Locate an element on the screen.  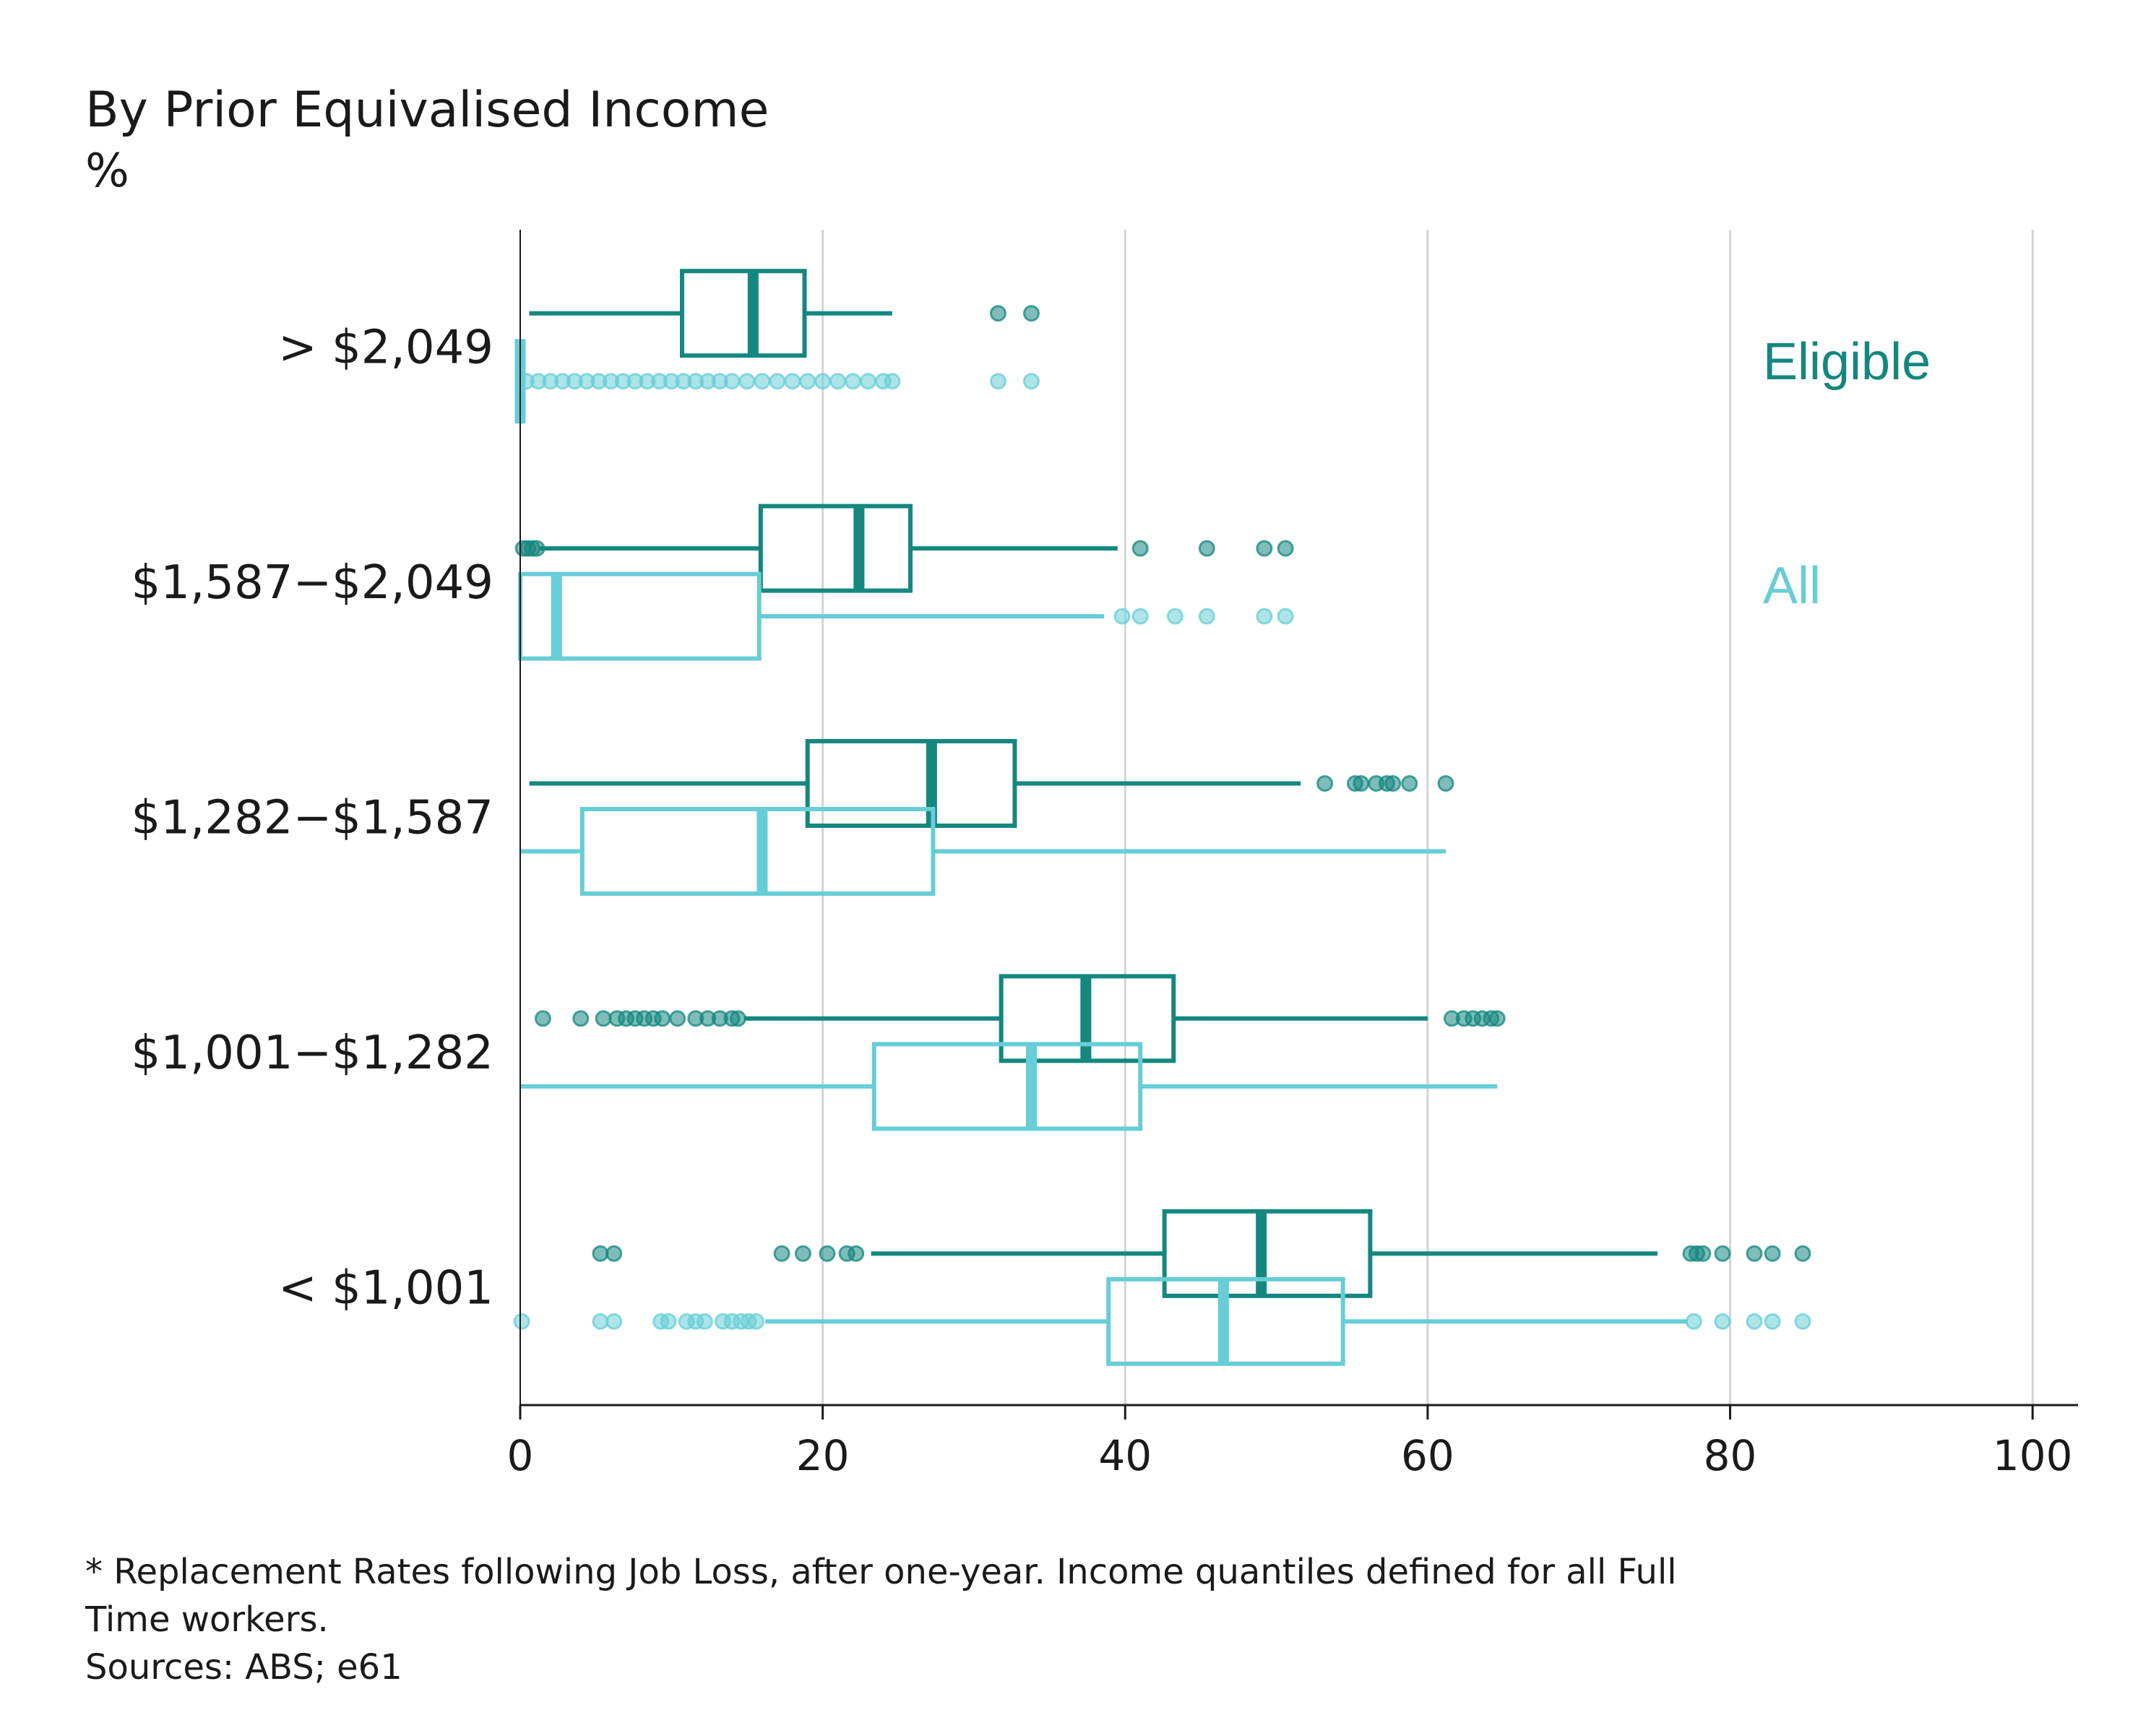
x-tick-label: 40 is located at coordinates (1125, 1455).